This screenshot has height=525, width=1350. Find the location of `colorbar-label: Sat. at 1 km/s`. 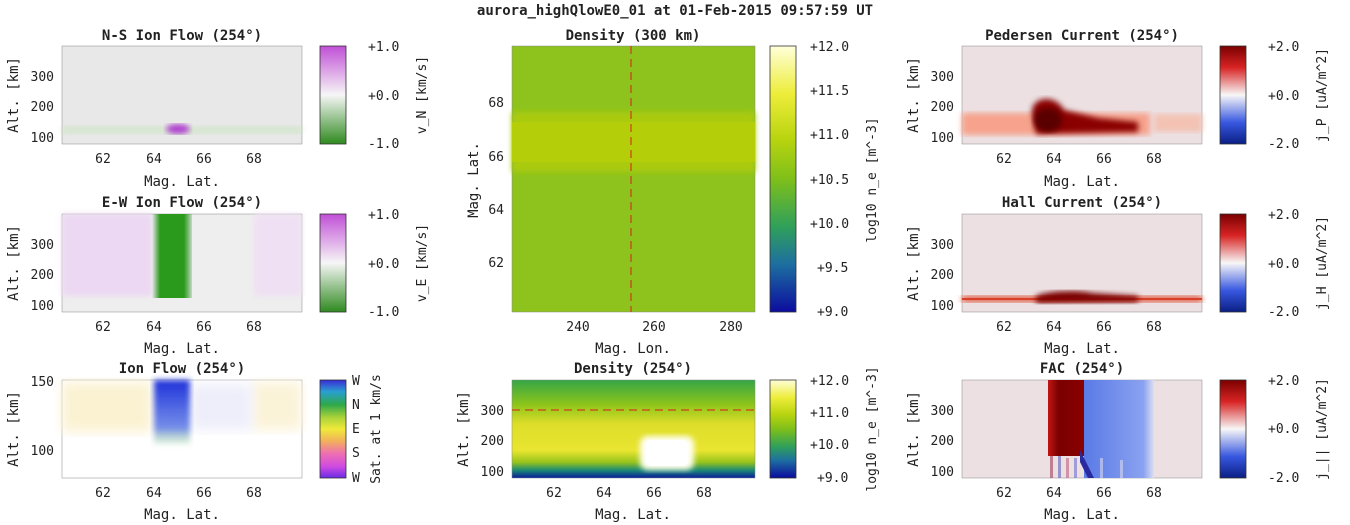

colorbar-label: Sat. at 1 km/s is located at coordinates (376, 429).